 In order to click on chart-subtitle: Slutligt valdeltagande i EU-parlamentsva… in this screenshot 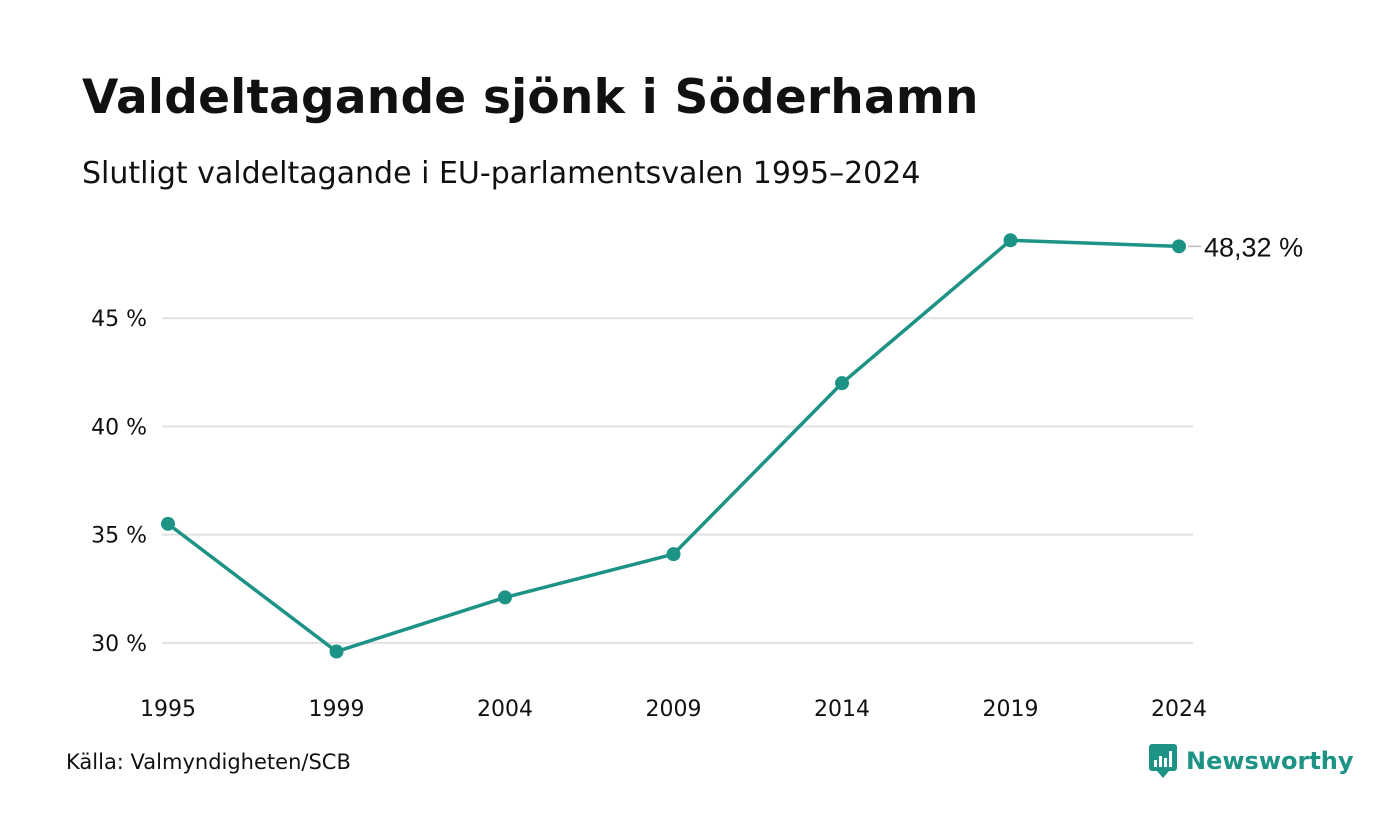, I will do `click(501, 173)`.